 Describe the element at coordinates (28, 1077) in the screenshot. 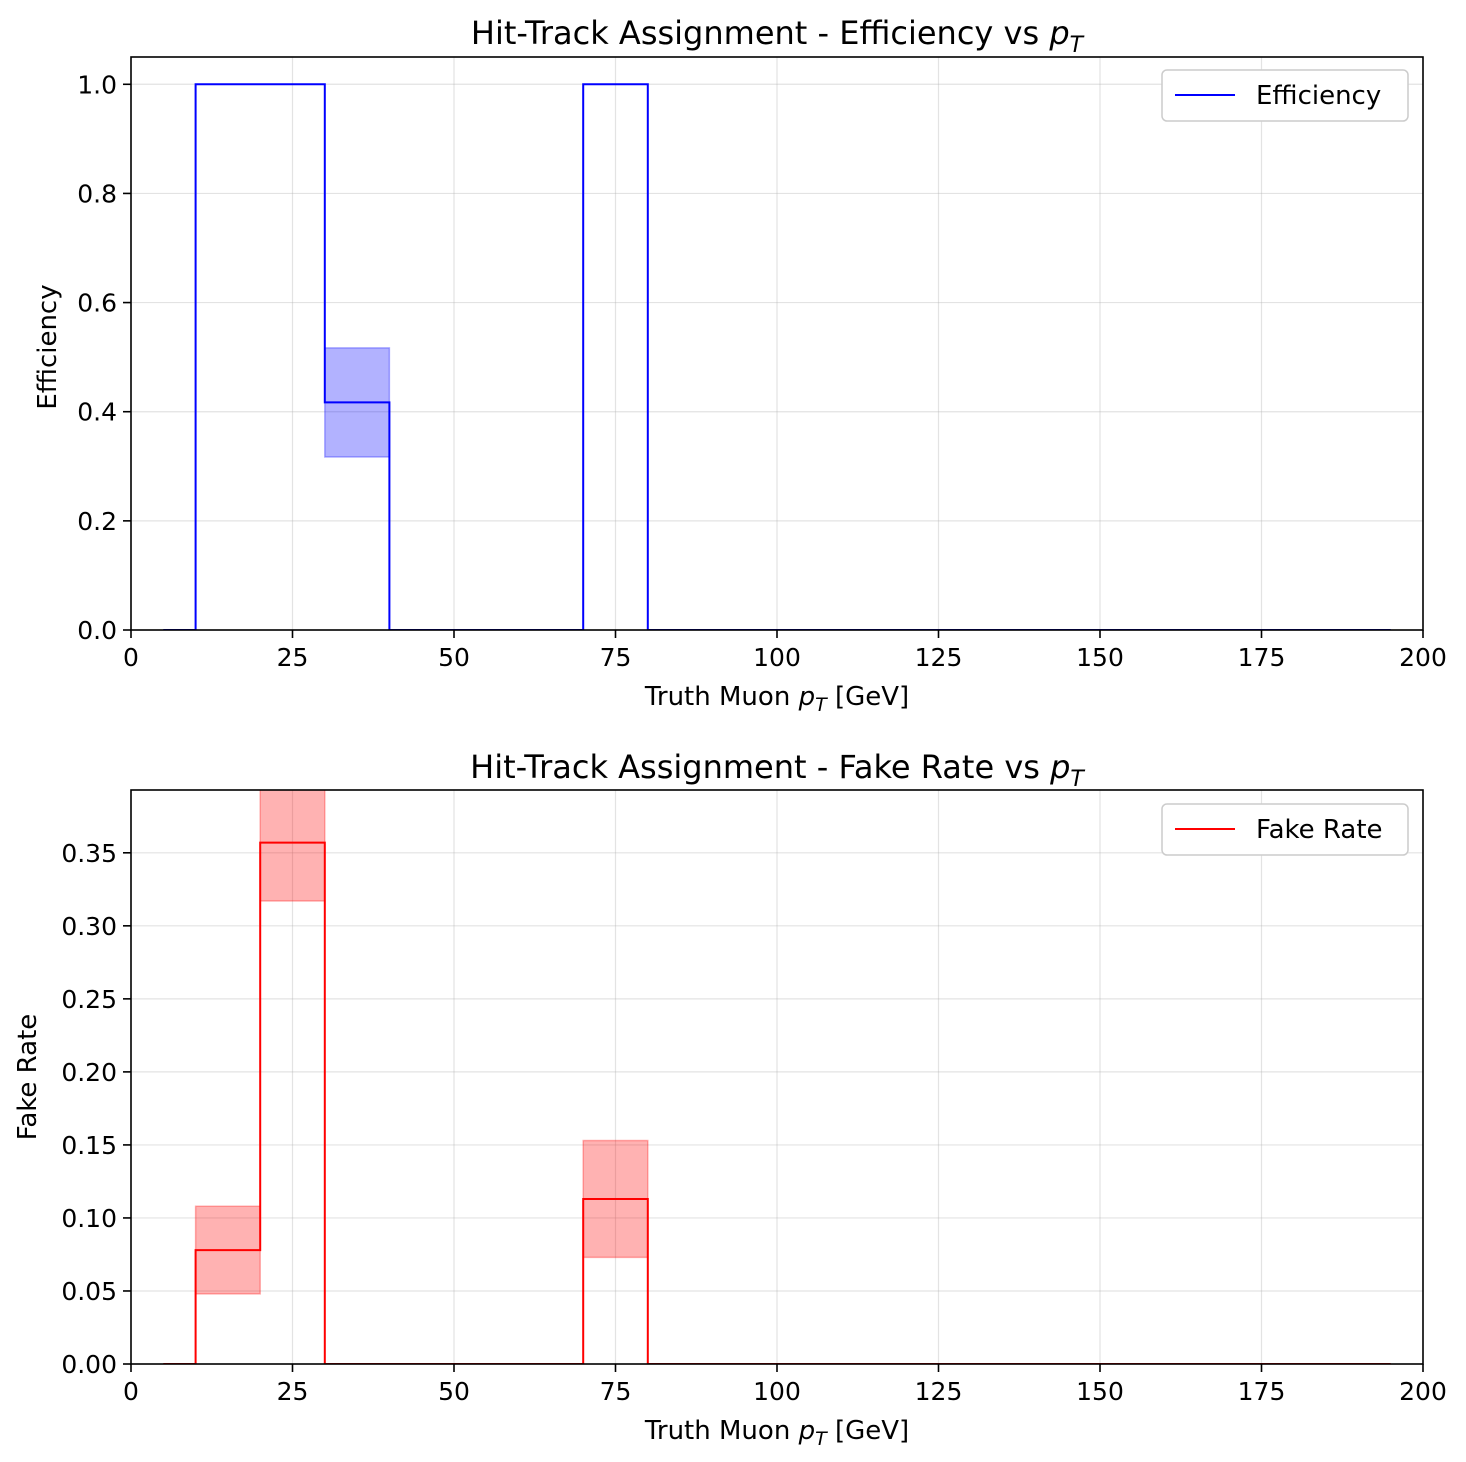

I see `y-axis-label: Fake Rate` at that location.